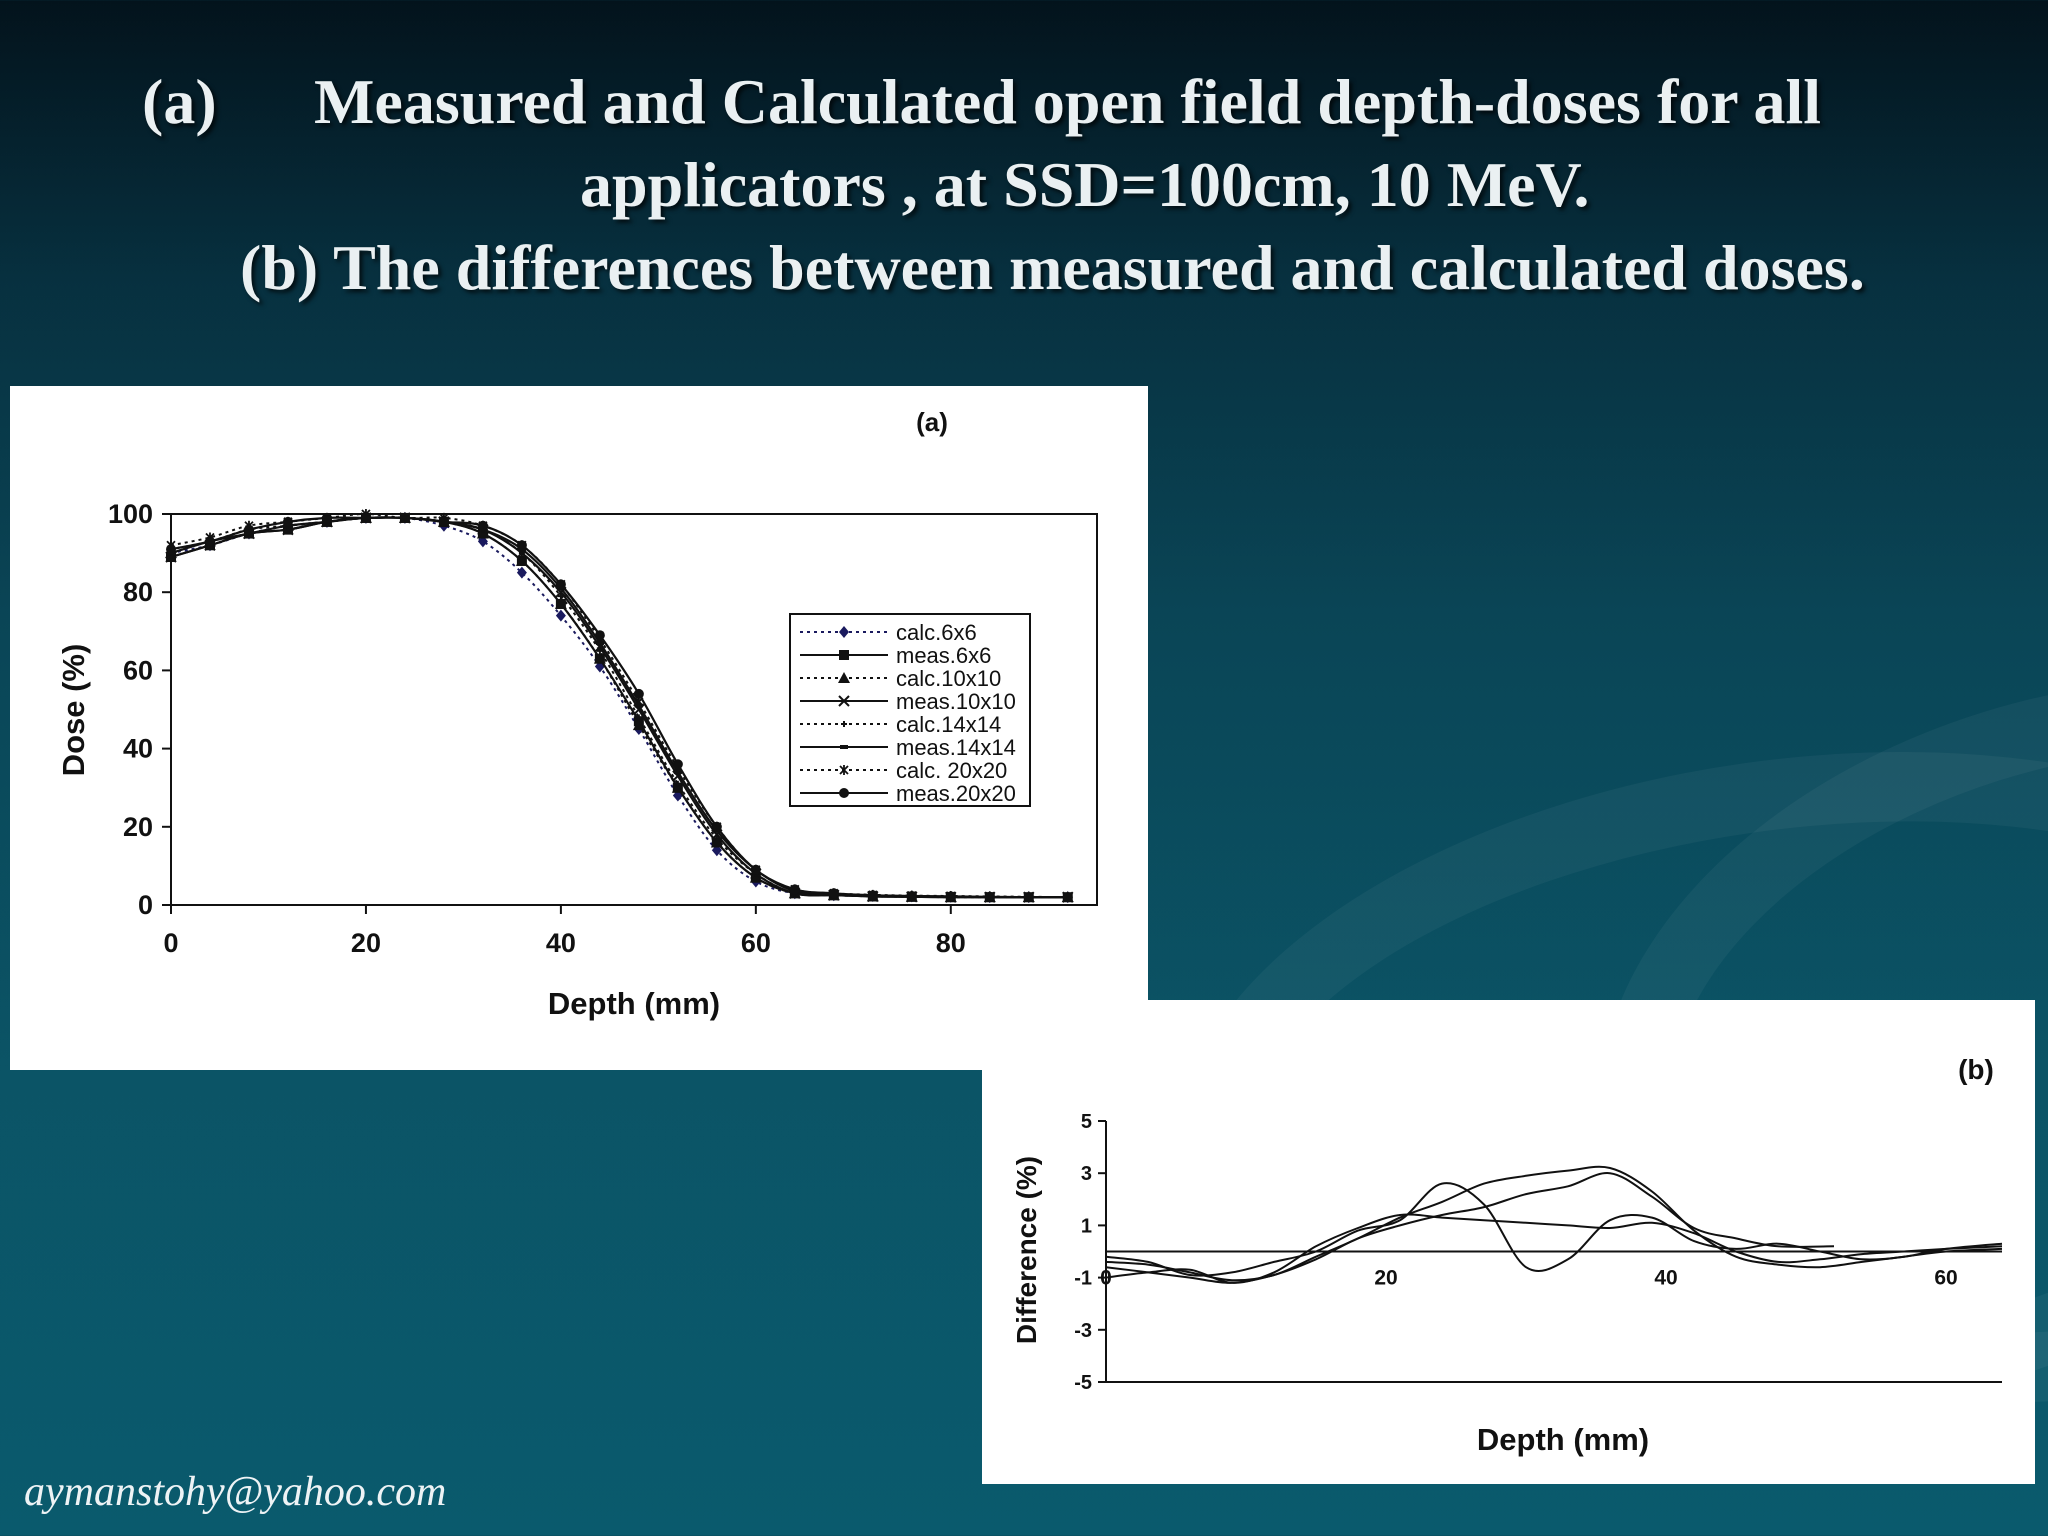 This screenshot has width=2048, height=1536. Describe the element at coordinates (1083, 1331) in the screenshot. I see `y-tick-label: -3` at that location.